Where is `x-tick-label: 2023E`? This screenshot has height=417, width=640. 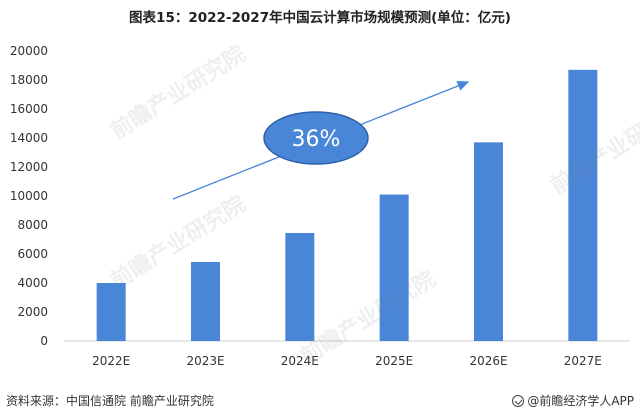
x-tick-label: 2023E is located at coordinates (205, 361).